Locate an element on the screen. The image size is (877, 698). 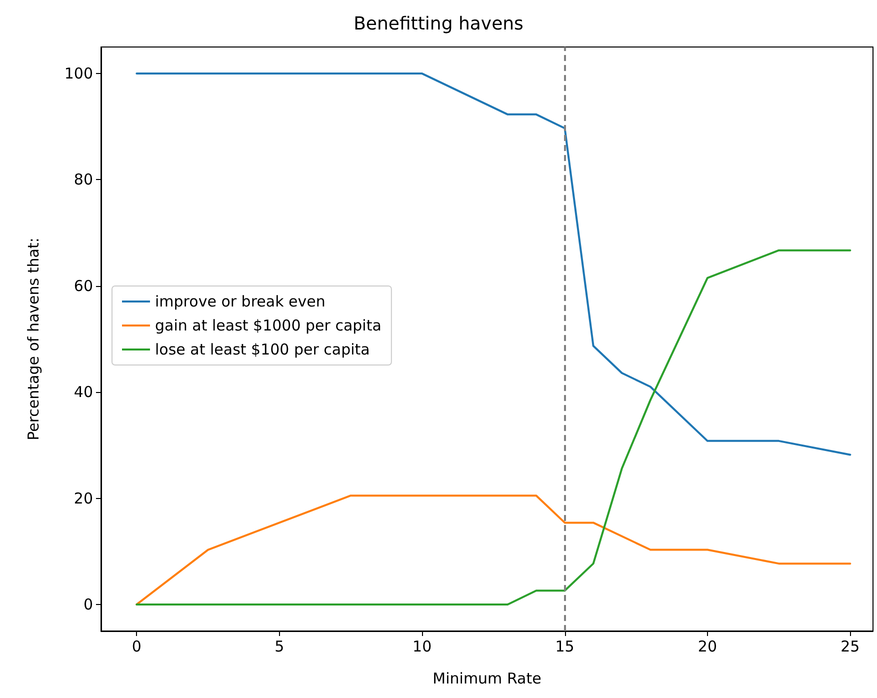
x-tick-label: 5 is located at coordinates (279, 647).